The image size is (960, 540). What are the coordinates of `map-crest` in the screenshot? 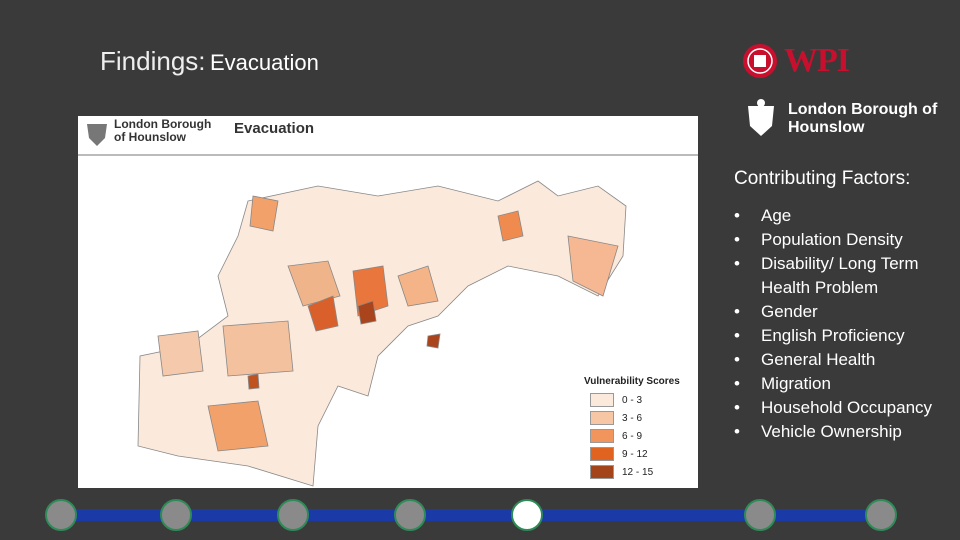 It's located at (97, 135).